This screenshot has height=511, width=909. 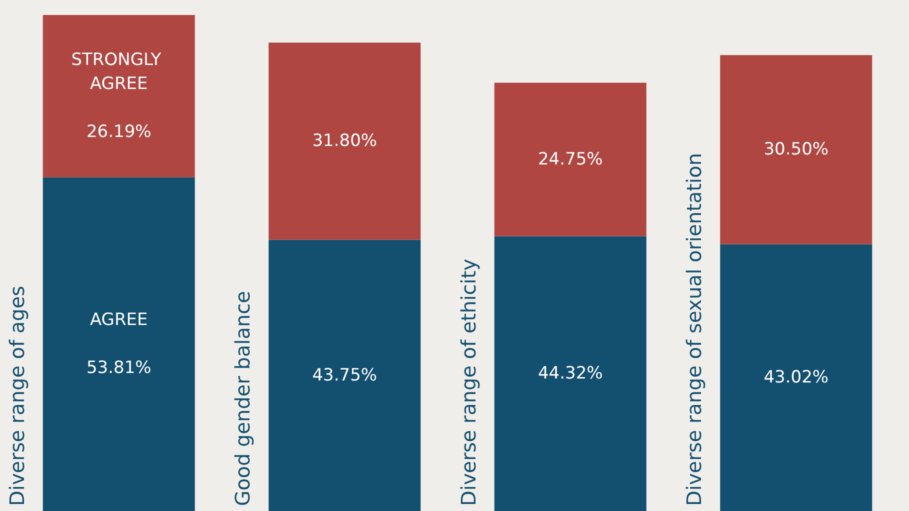 What do you see at coordinates (345, 375) in the screenshot?
I see `data-label: 43.75%` at bounding box center [345, 375].